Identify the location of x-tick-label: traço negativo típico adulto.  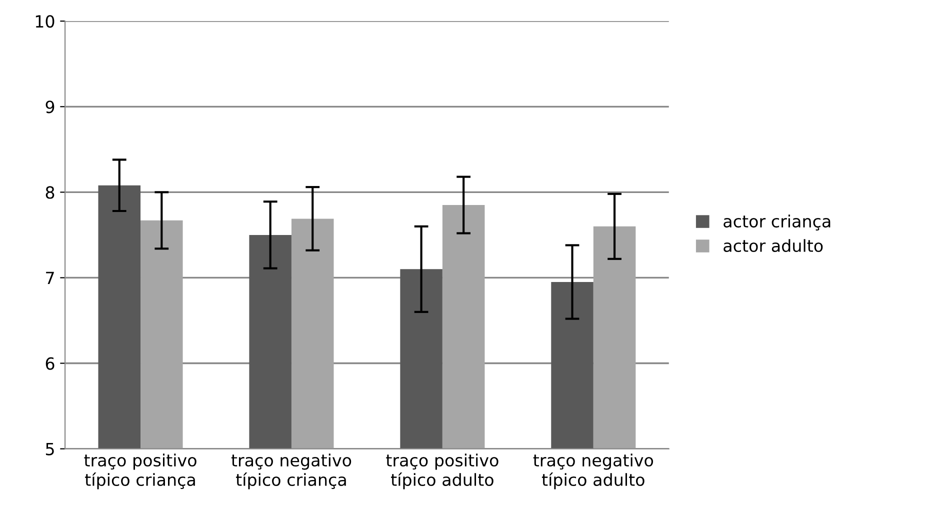
(593, 472).